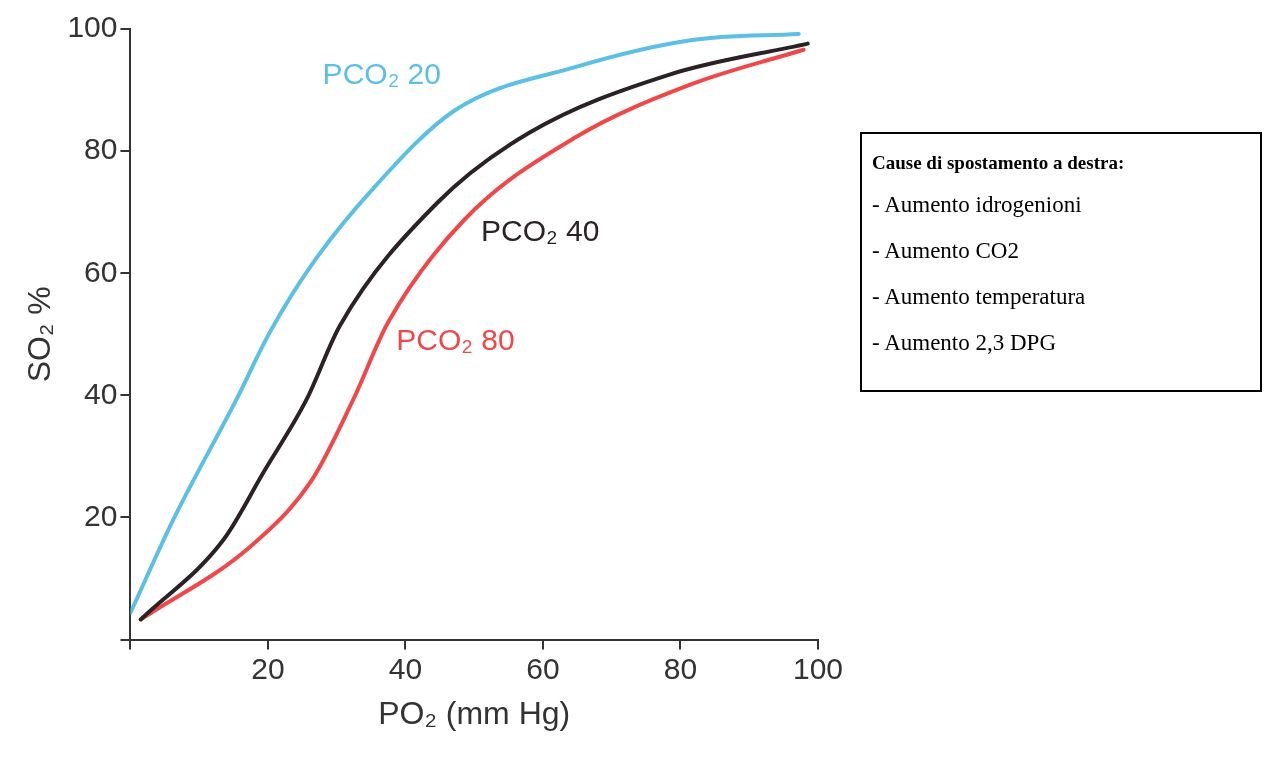 The width and height of the screenshot is (1274, 778). I want to click on x-tick-label: 60, so click(543, 668).